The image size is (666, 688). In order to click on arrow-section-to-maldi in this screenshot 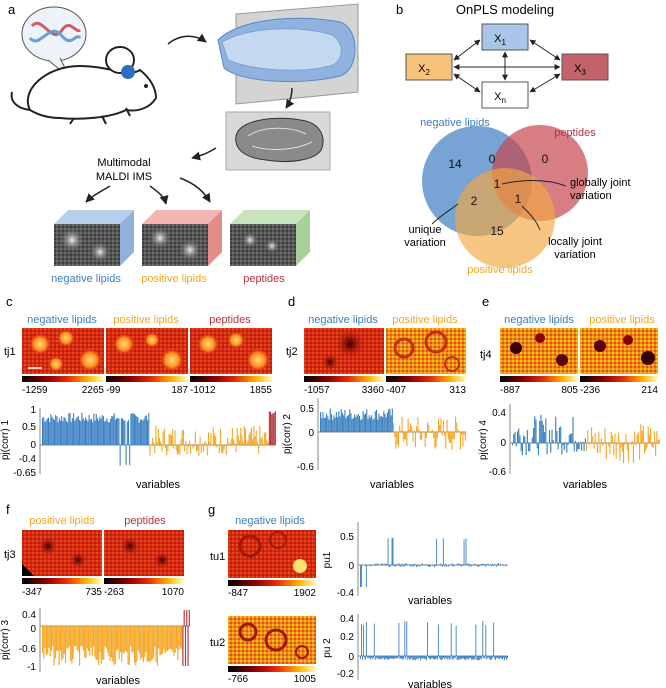, I will do `click(204, 154)`.